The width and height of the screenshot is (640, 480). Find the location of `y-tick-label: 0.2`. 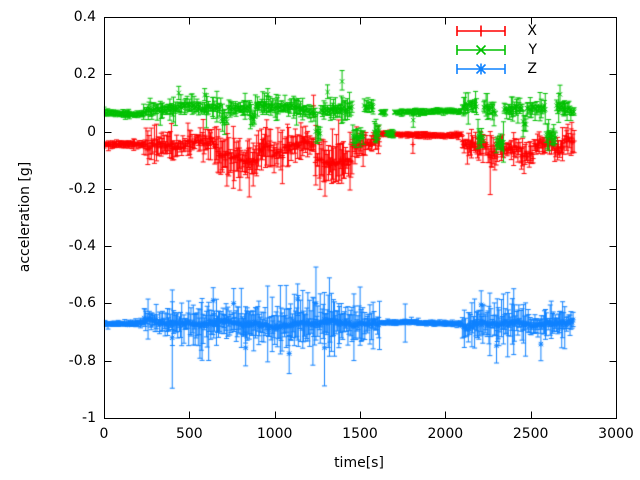

y-tick-label: 0.2 is located at coordinates (84, 74).